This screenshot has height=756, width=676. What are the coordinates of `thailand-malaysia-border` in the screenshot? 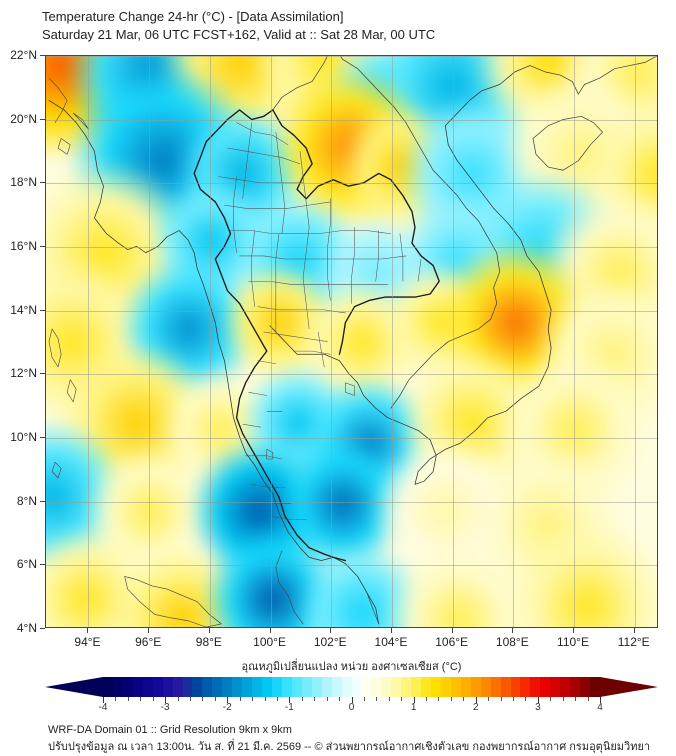 It's located at (334, 557).